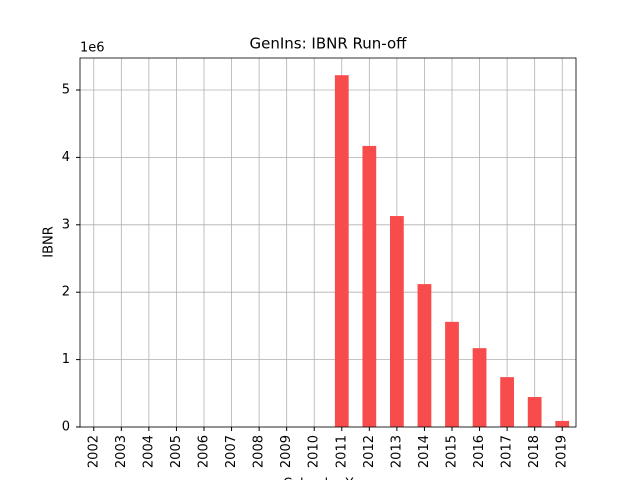 This screenshot has height=480, width=640. Describe the element at coordinates (66, 427) in the screenshot. I see `y-tick-label: 0` at that location.